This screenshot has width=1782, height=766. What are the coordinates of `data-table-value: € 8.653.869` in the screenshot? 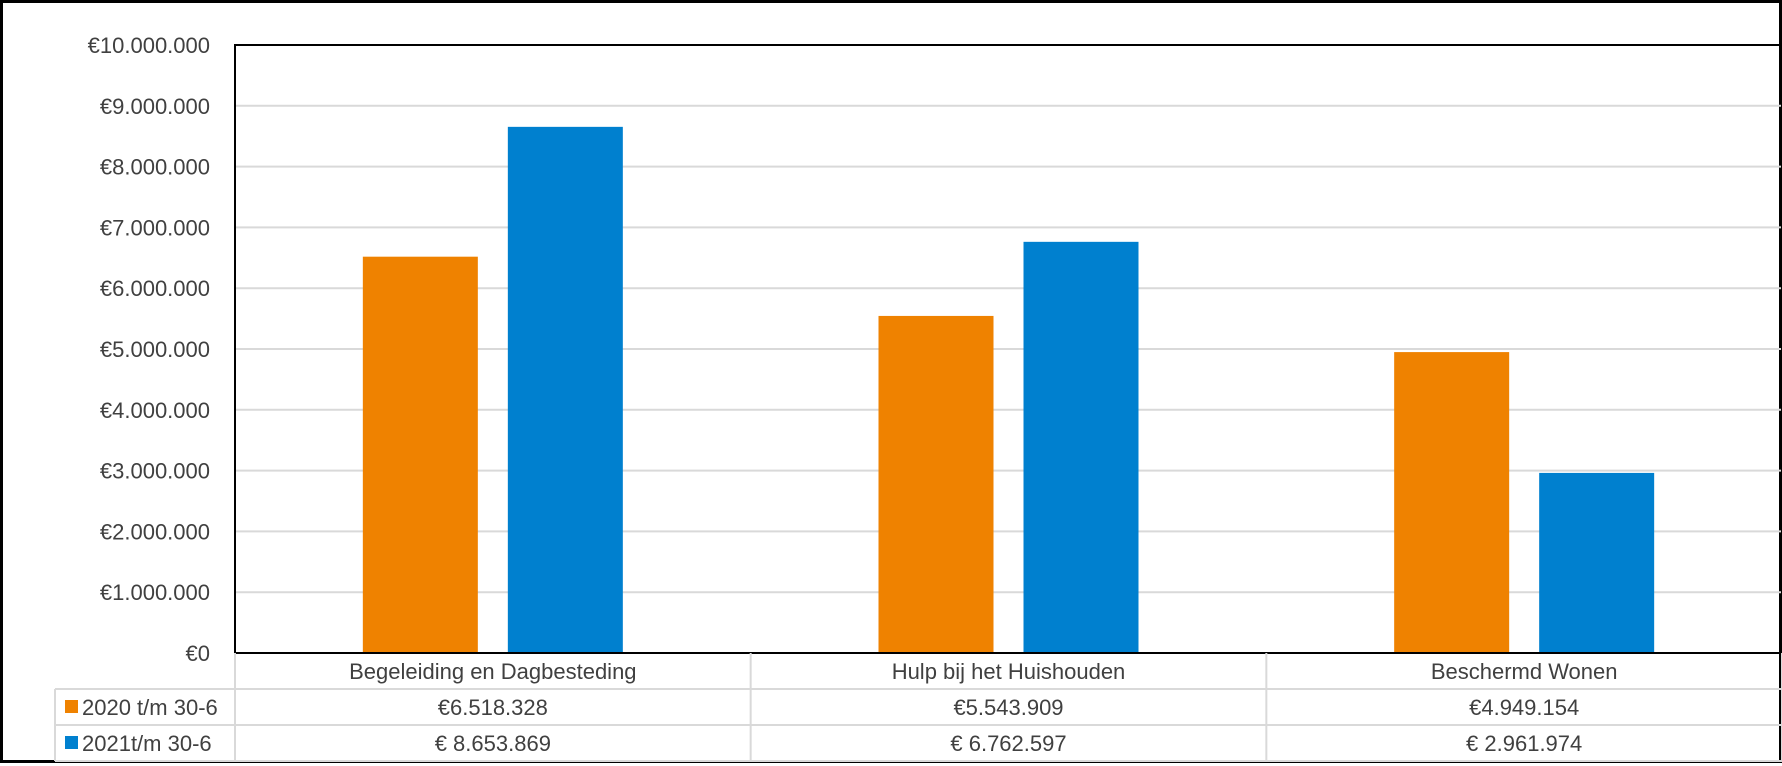 It's located at (493, 743).